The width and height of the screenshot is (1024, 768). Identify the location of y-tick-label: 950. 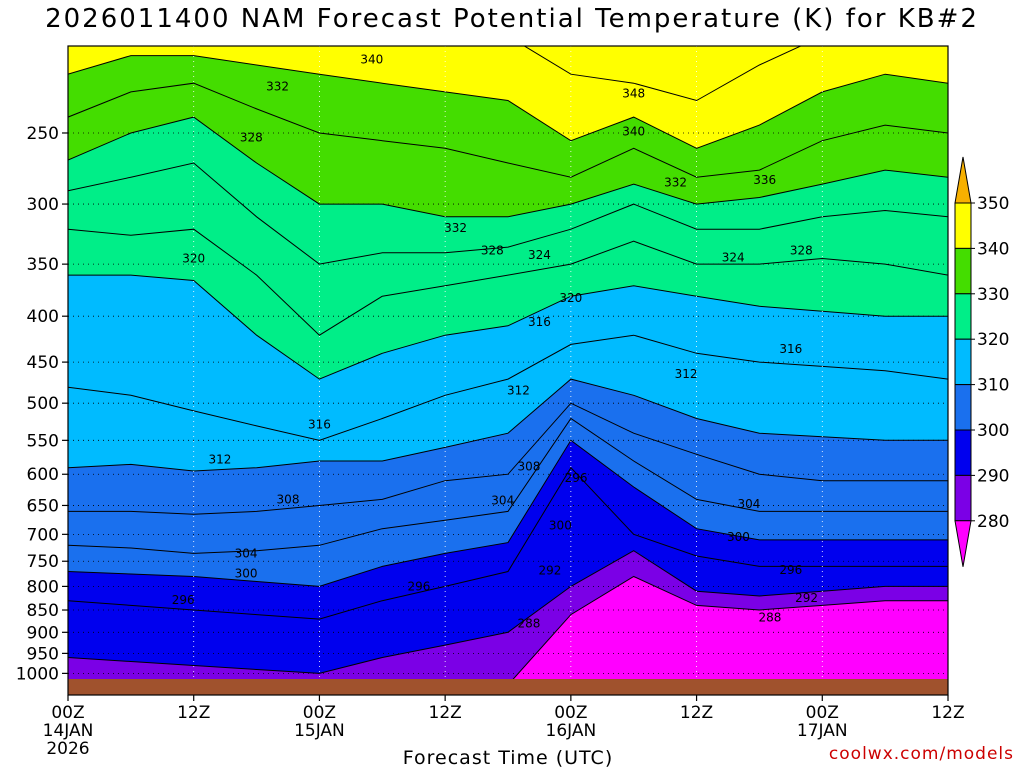
(43, 654).